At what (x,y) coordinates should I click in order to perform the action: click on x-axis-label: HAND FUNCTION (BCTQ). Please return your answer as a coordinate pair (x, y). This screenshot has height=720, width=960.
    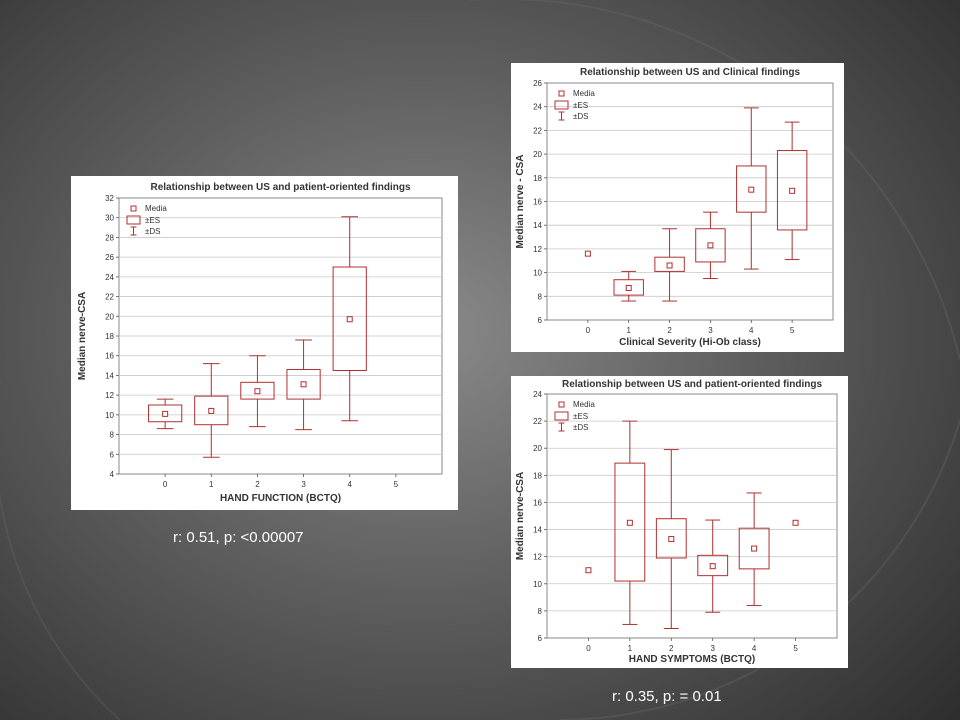
    Looking at the image, I should click on (280, 498).